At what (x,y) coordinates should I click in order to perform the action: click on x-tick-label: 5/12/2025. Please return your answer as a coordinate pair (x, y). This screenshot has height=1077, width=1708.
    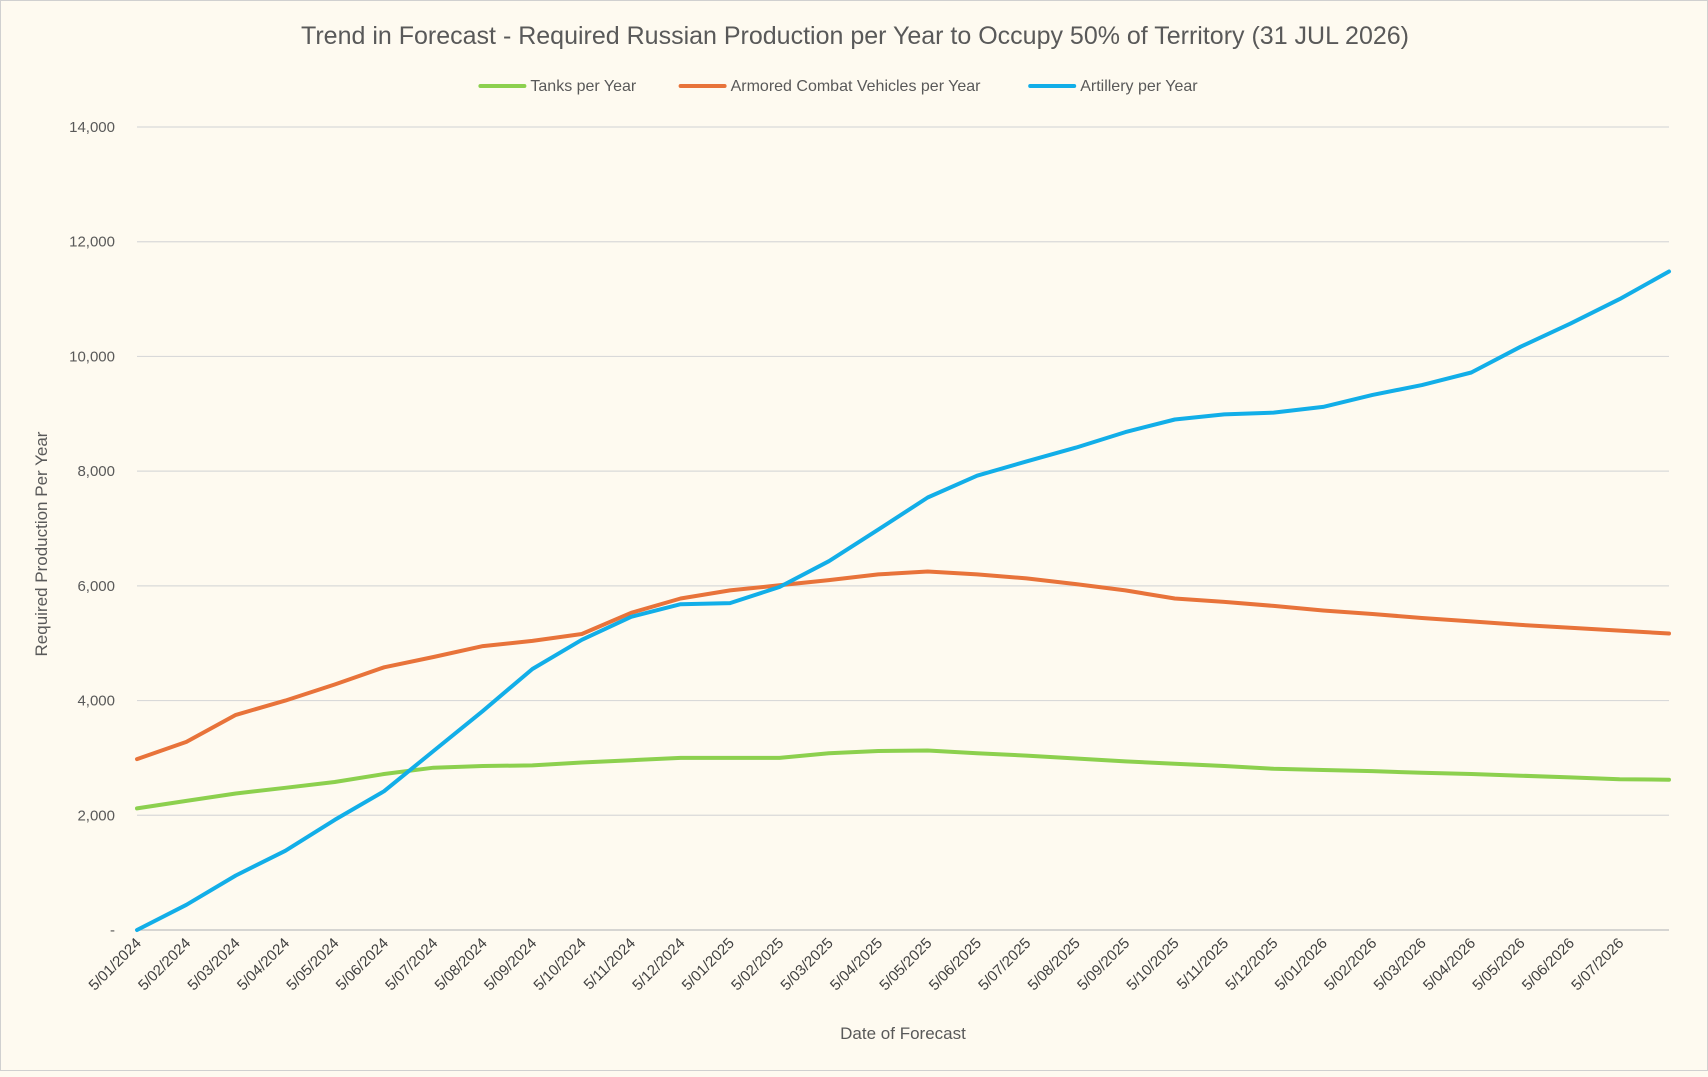
    Looking at the image, I should click on (1251, 964).